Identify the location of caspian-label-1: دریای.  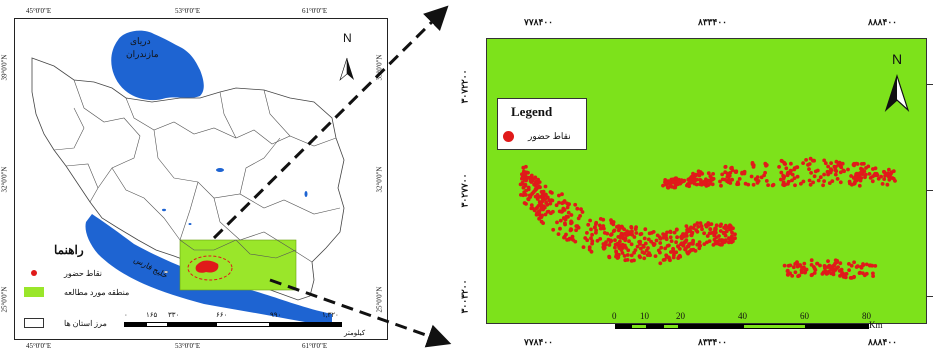
(140, 41).